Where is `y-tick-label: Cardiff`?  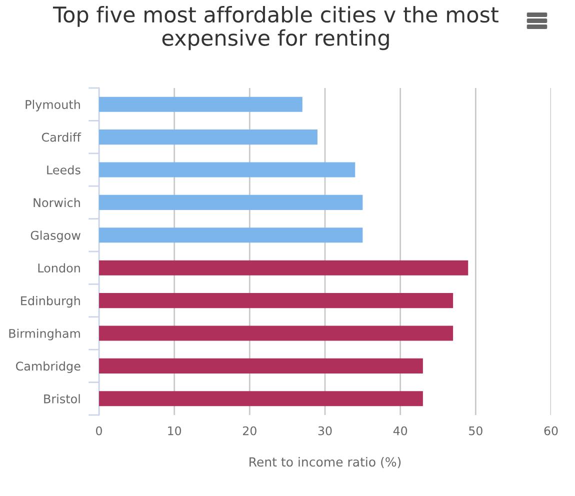 y-tick-label: Cardiff is located at coordinates (62, 137).